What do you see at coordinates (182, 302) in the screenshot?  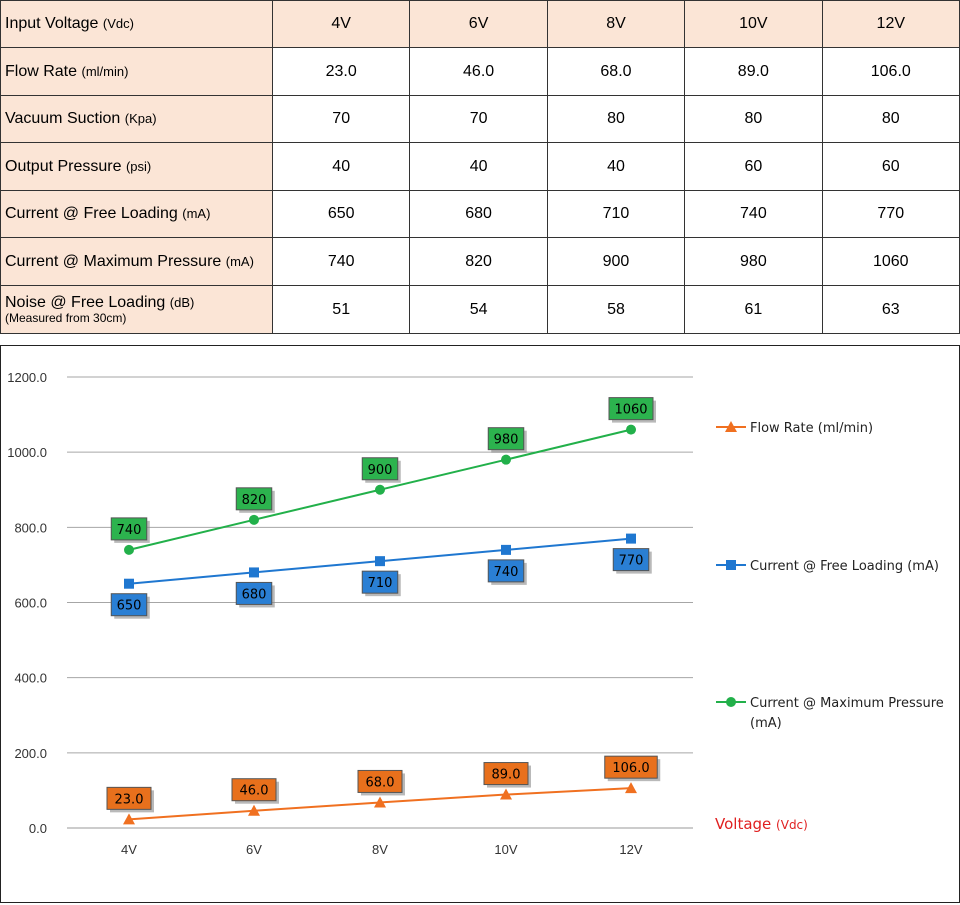 I see `row-unit: (dB)` at bounding box center [182, 302].